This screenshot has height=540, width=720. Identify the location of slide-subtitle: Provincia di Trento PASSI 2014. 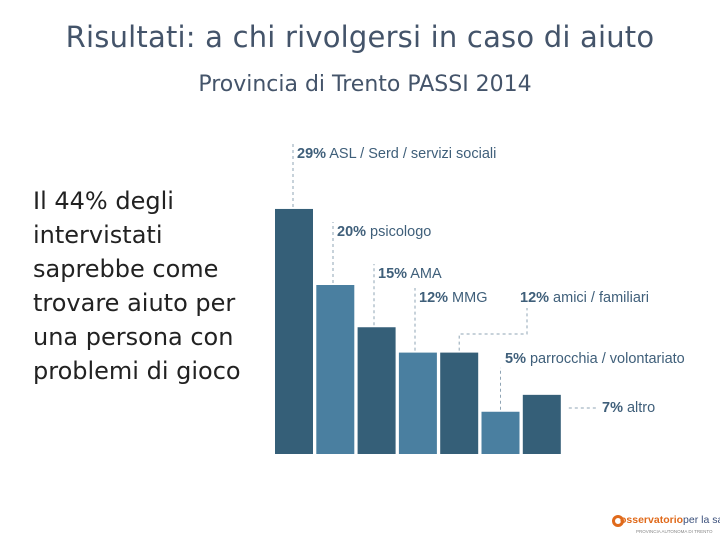
(365, 84).